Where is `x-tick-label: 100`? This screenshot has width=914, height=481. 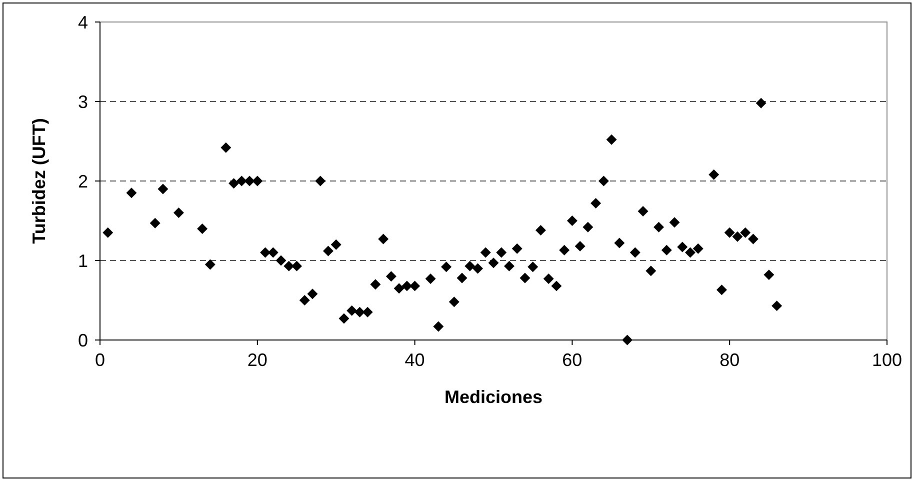
x-tick-label: 100 is located at coordinates (887, 360).